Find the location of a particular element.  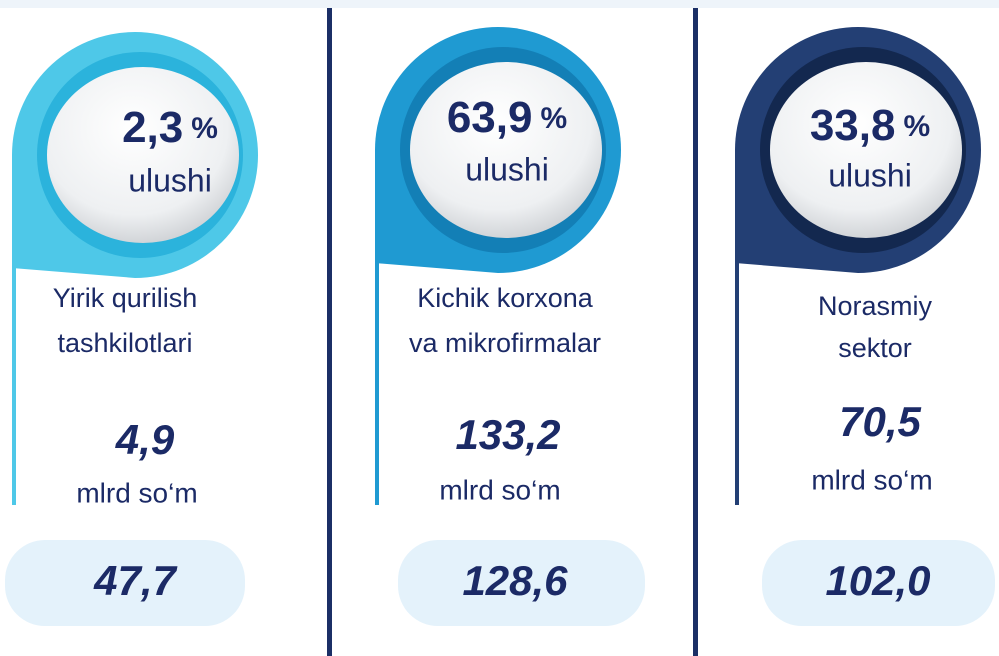

amount: 70,5 is located at coordinates (880, 421).